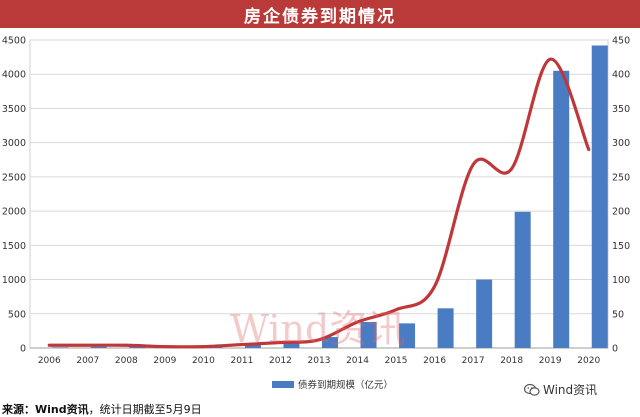 Image resolution: width=640 pixels, height=417 pixels. What do you see at coordinates (550, 361) in the screenshot?
I see `x-axis-tick-label: 2019` at bounding box center [550, 361].